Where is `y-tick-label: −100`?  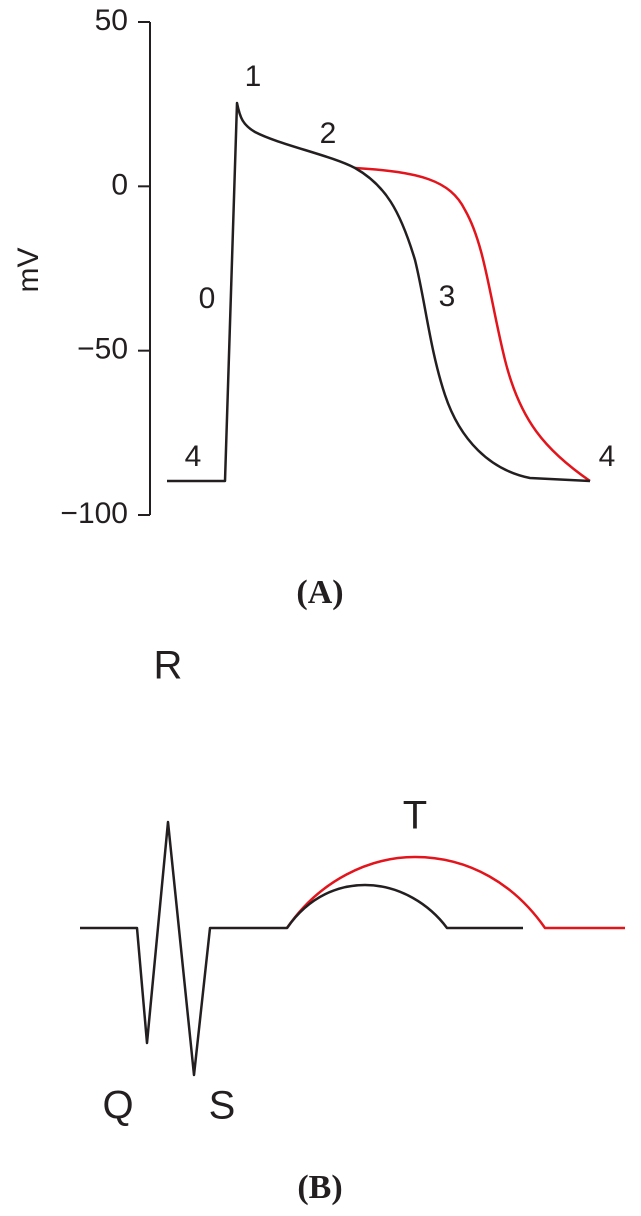 y-tick-label: −100 is located at coordinates (94, 513).